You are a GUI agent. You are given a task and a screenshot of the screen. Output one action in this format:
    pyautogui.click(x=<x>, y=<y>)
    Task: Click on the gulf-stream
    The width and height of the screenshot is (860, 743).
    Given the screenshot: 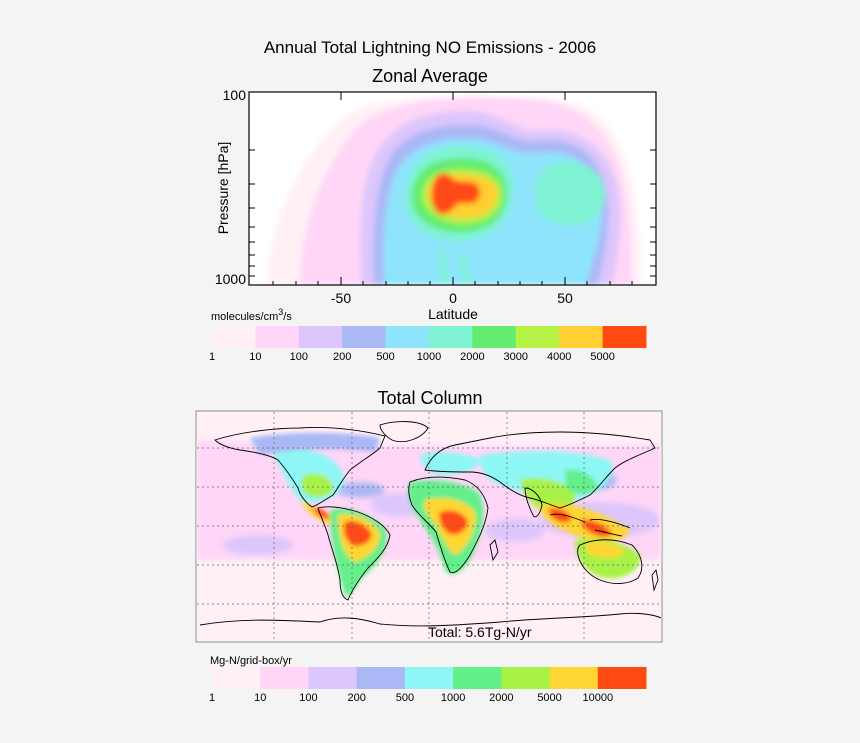 What is the action you would take?
    pyautogui.click(x=360, y=490)
    